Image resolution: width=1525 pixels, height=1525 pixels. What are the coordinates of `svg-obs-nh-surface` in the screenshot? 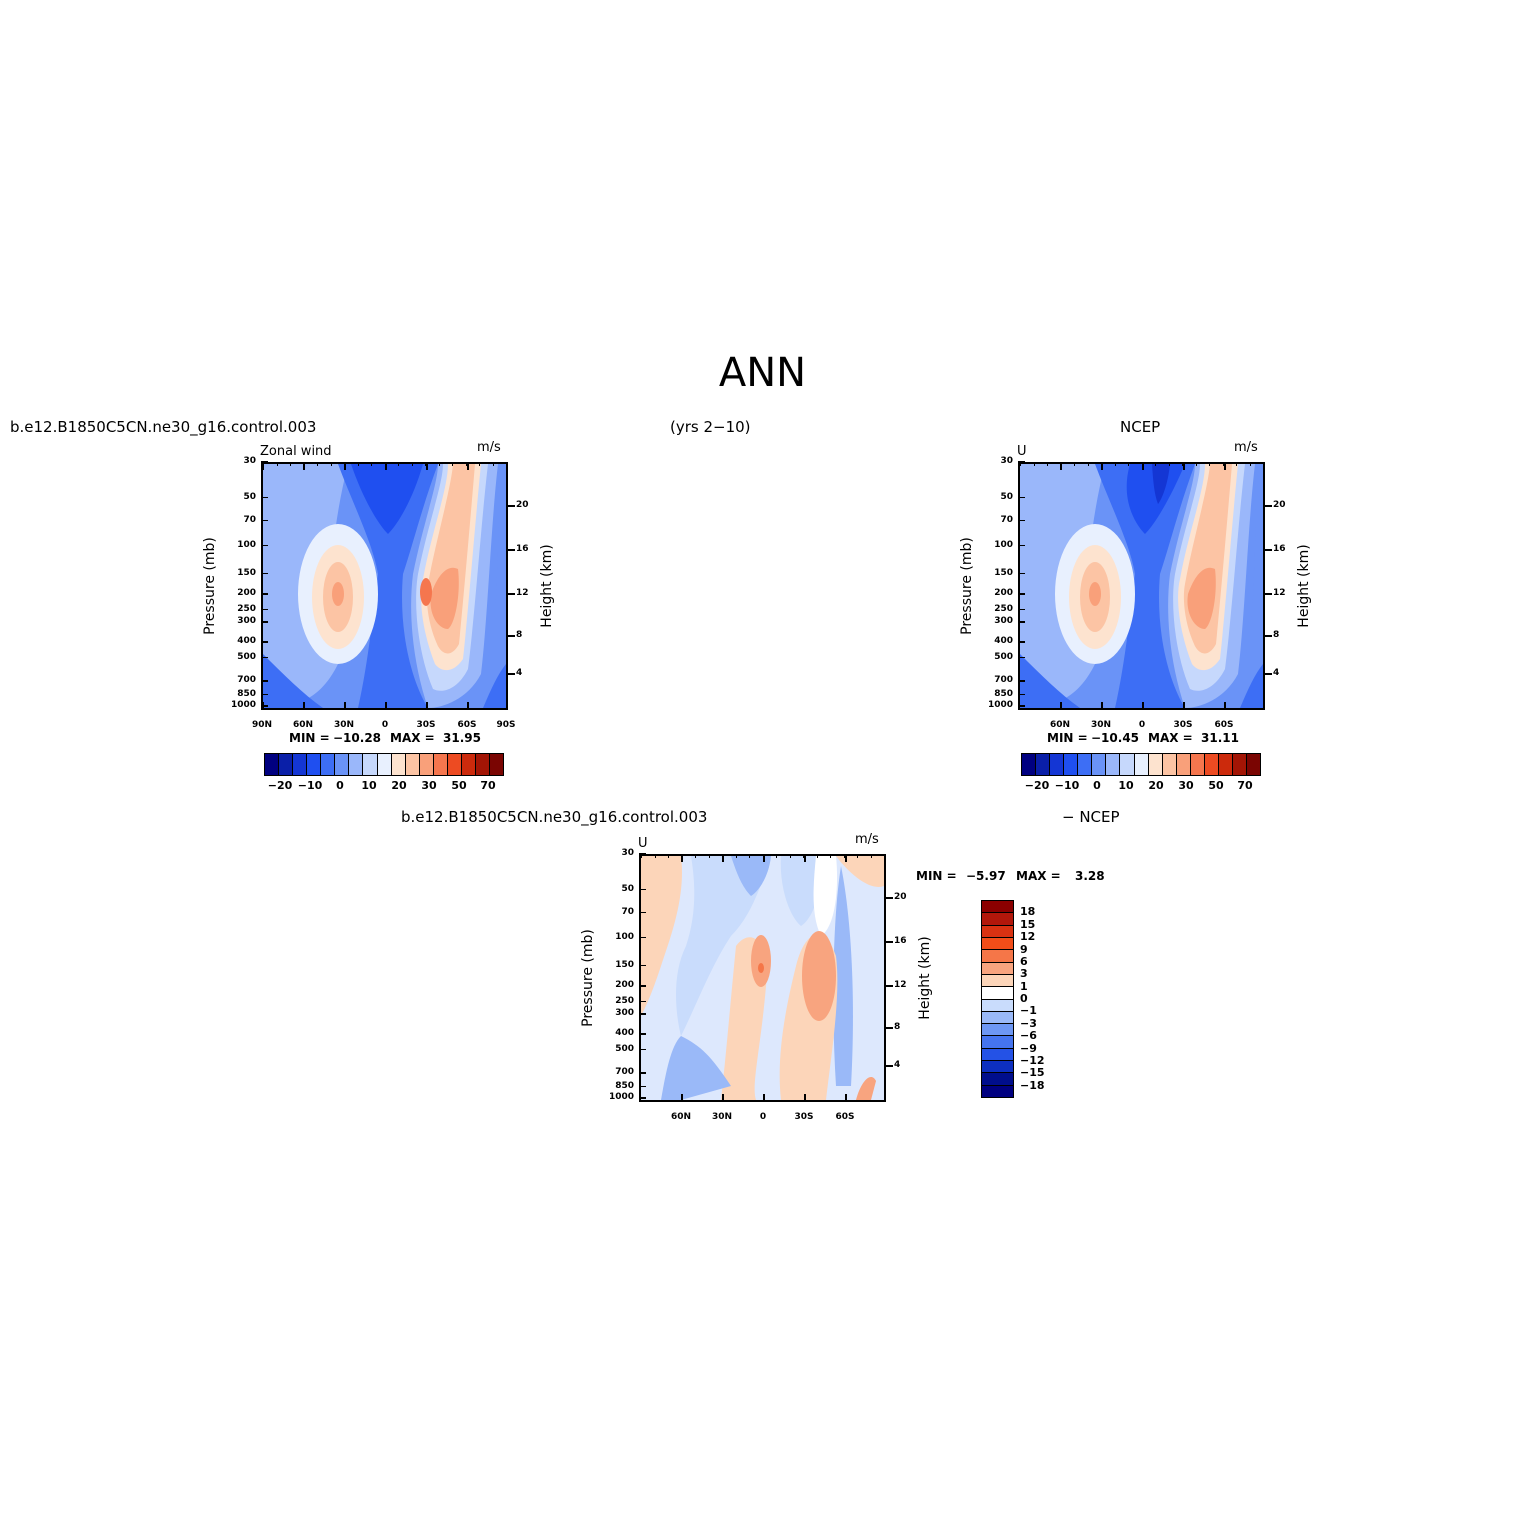 It's located at (1050, 681).